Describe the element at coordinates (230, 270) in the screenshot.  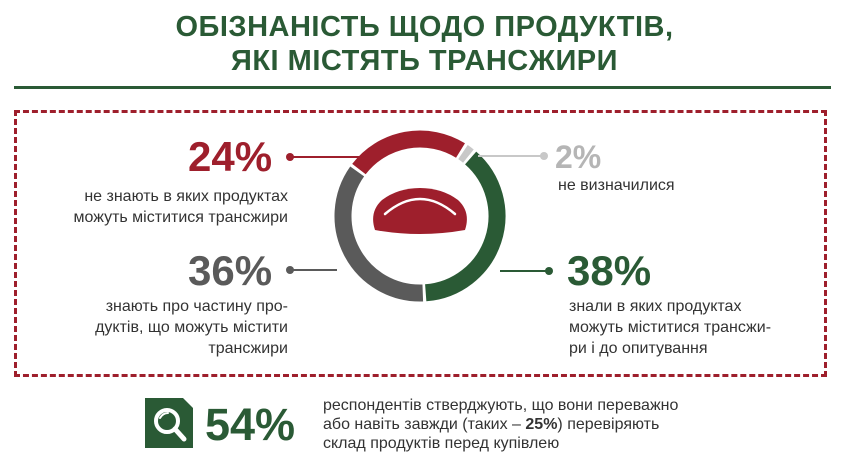
I see `pct-36: 36%` at that location.